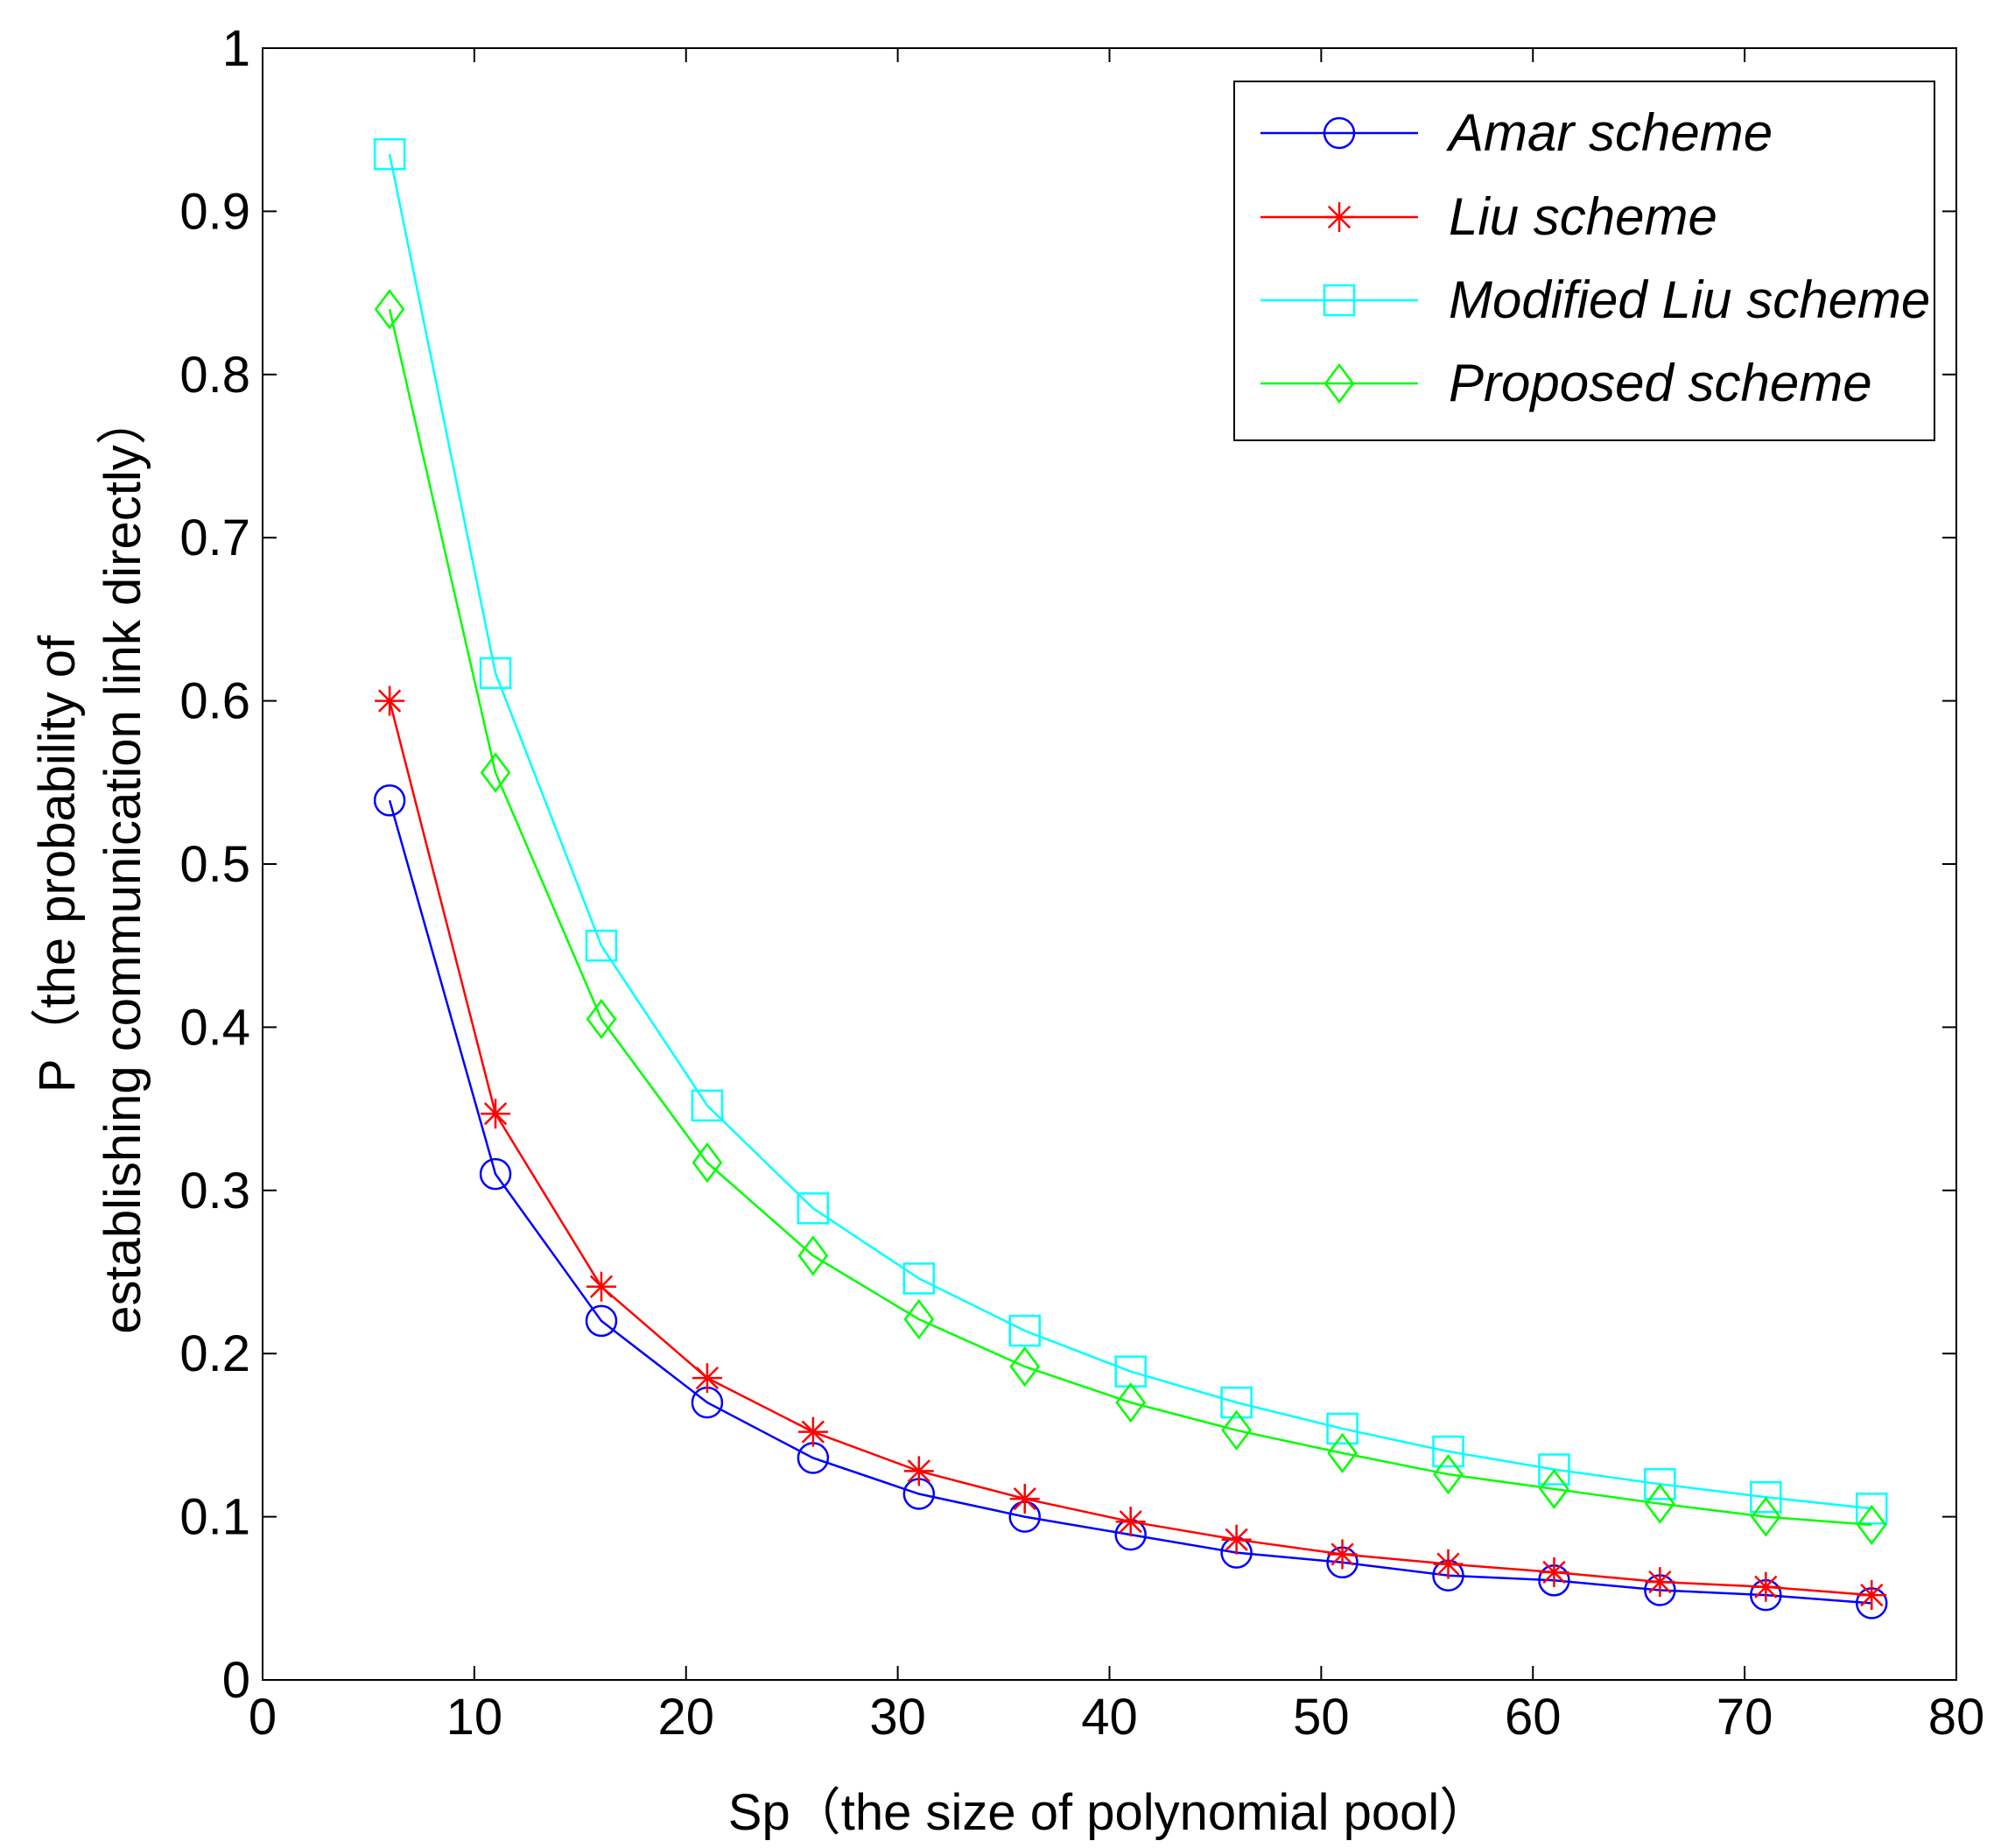 The width and height of the screenshot is (2001, 1848). Describe the element at coordinates (57, 864) in the screenshot. I see `y-axis-label-line-1: P（the probability of` at that location.